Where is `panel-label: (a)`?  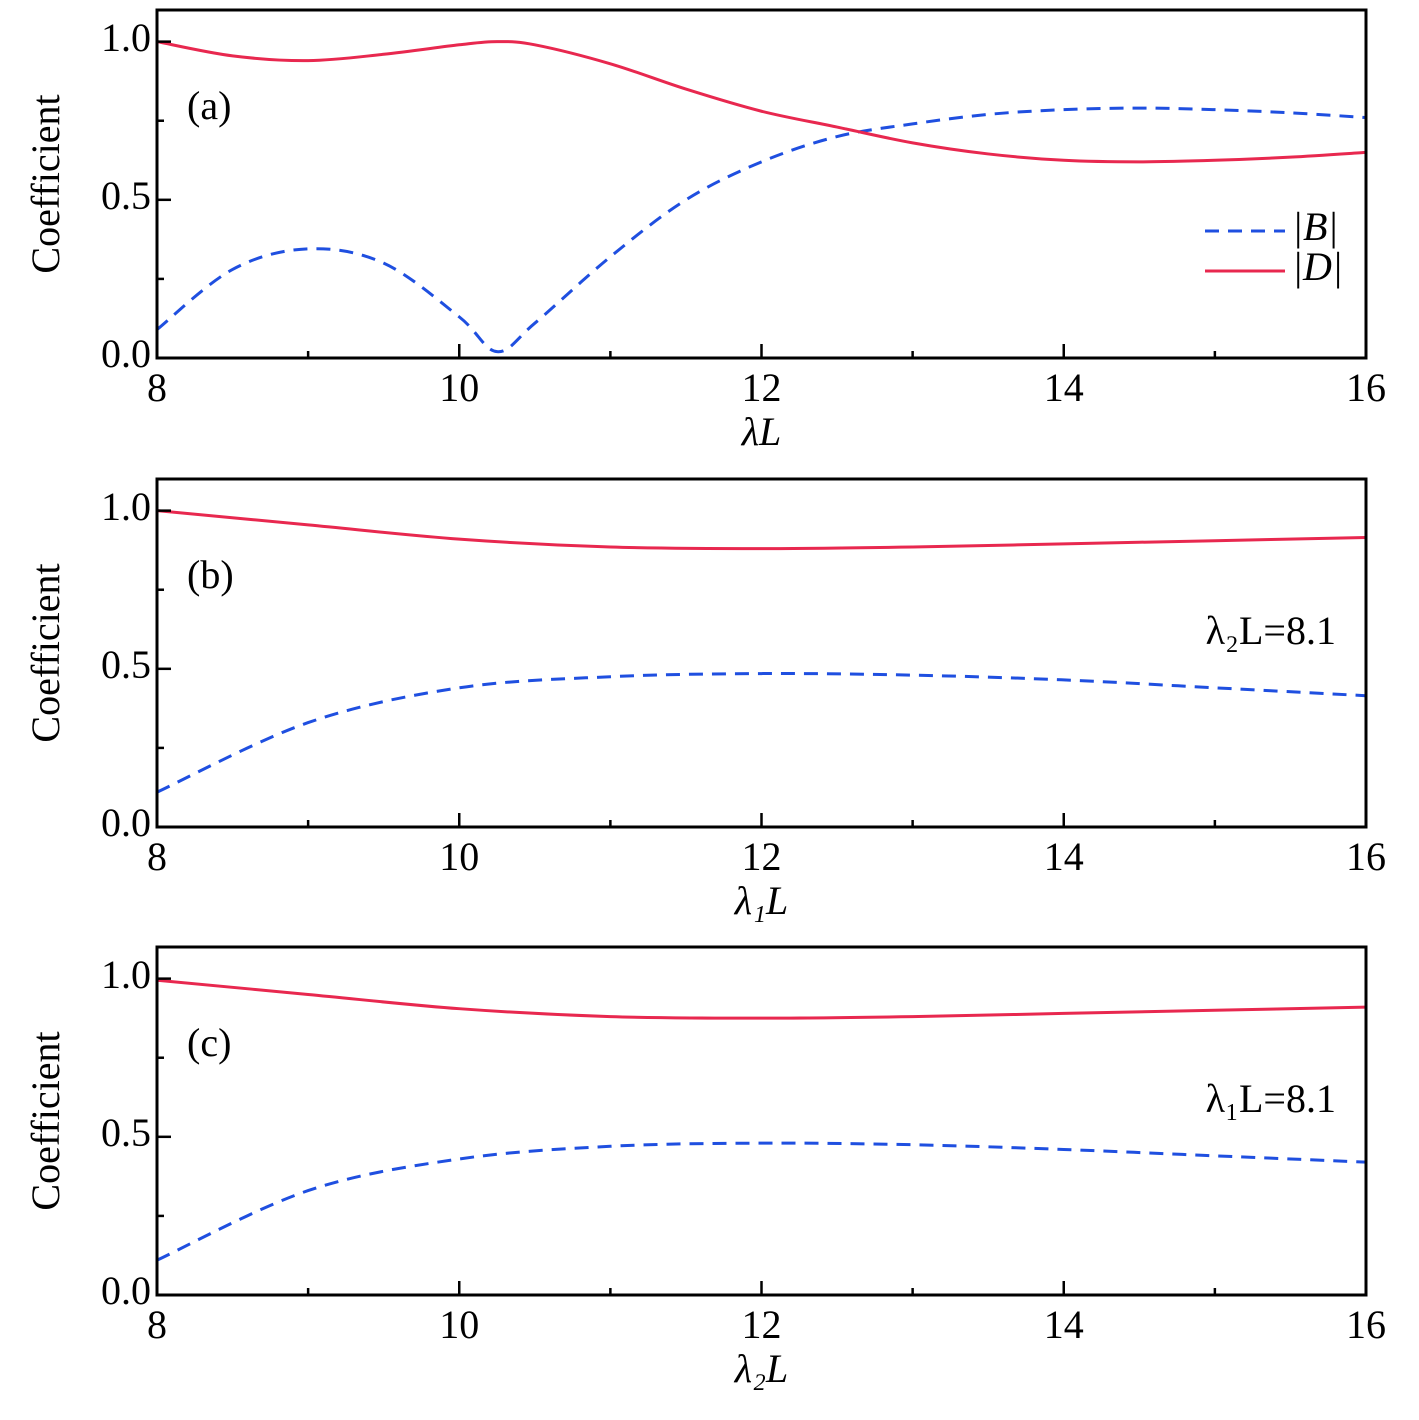 panel-label: (a) is located at coordinates (209, 105).